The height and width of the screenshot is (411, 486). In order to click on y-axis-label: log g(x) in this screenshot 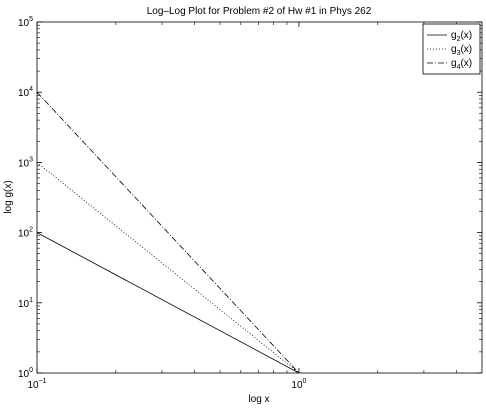, I will do `click(8, 196)`.